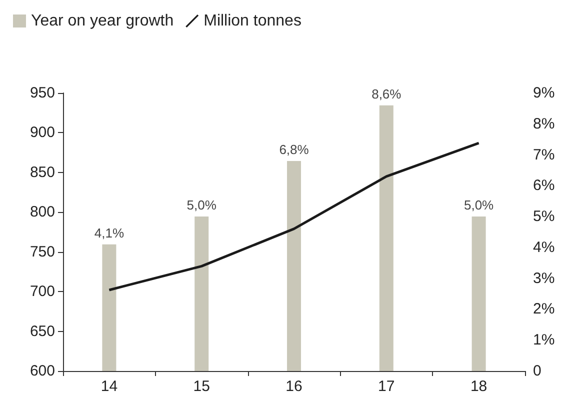 Image resolution: width=583 pixels, height=414 pixels. I want to click on data-label: 8,6%, so click(387, 94).